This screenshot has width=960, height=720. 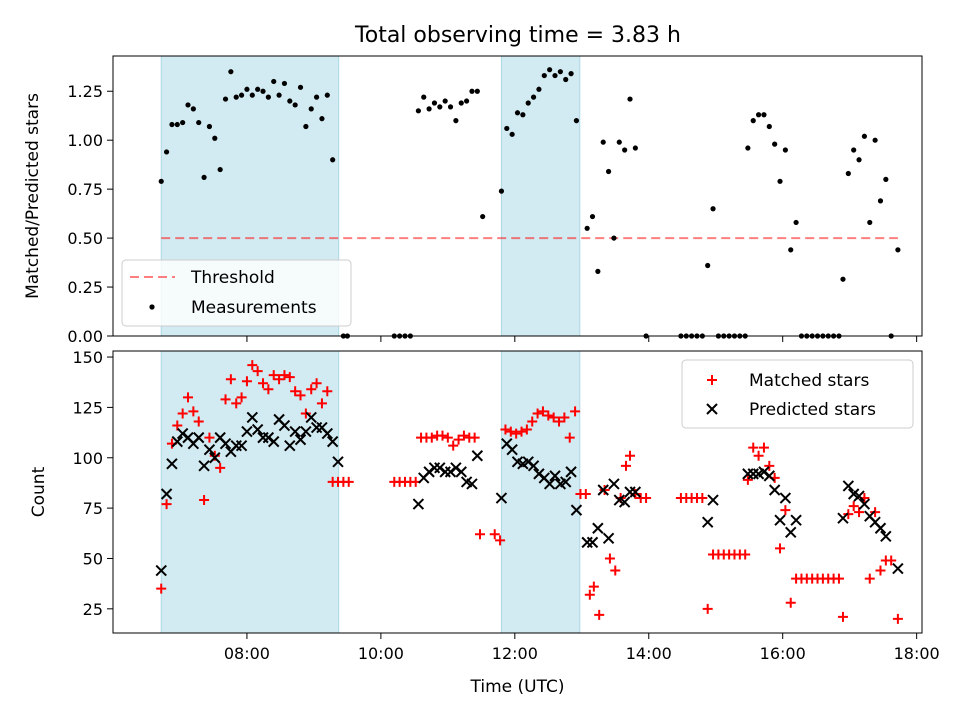 What do you see at coordinates (809, 381) in the screenshot?
I see `legend-matched-label: Matched stars` at bounding box center [809, 381].